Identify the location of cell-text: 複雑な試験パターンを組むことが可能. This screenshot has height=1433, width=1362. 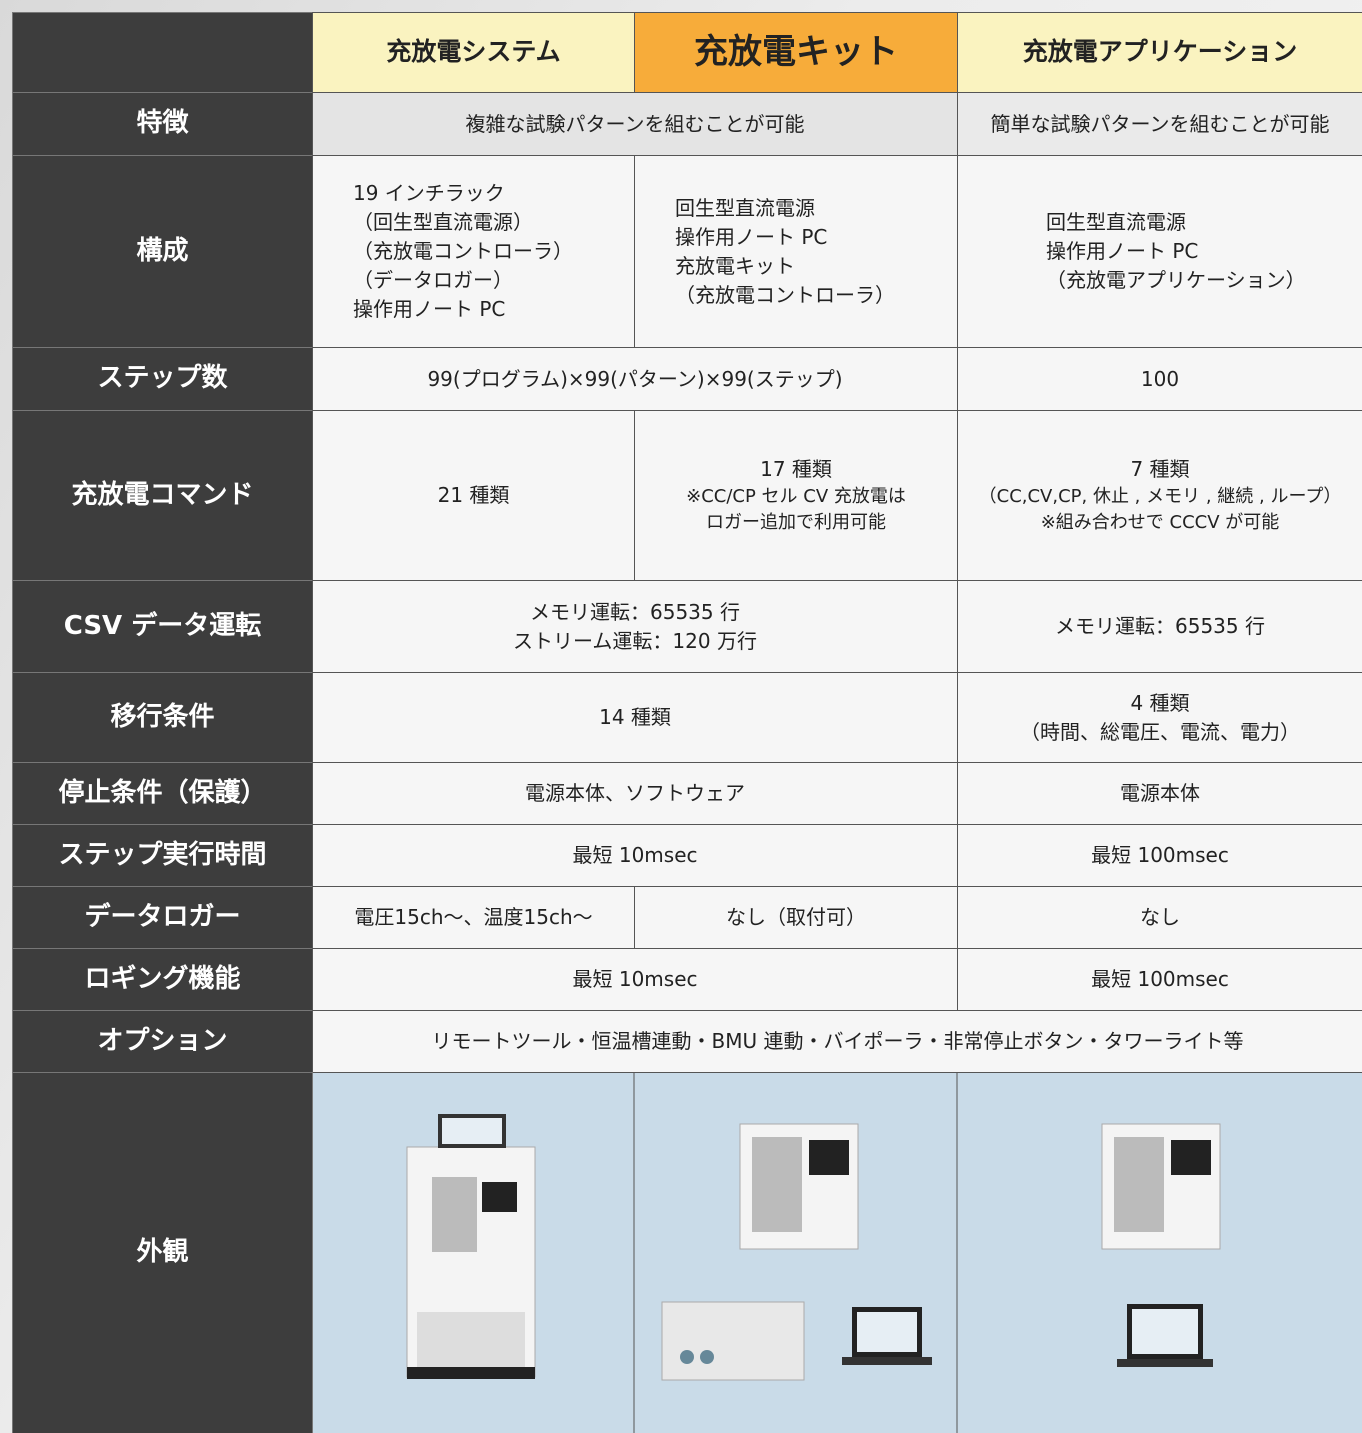
(635, 123).